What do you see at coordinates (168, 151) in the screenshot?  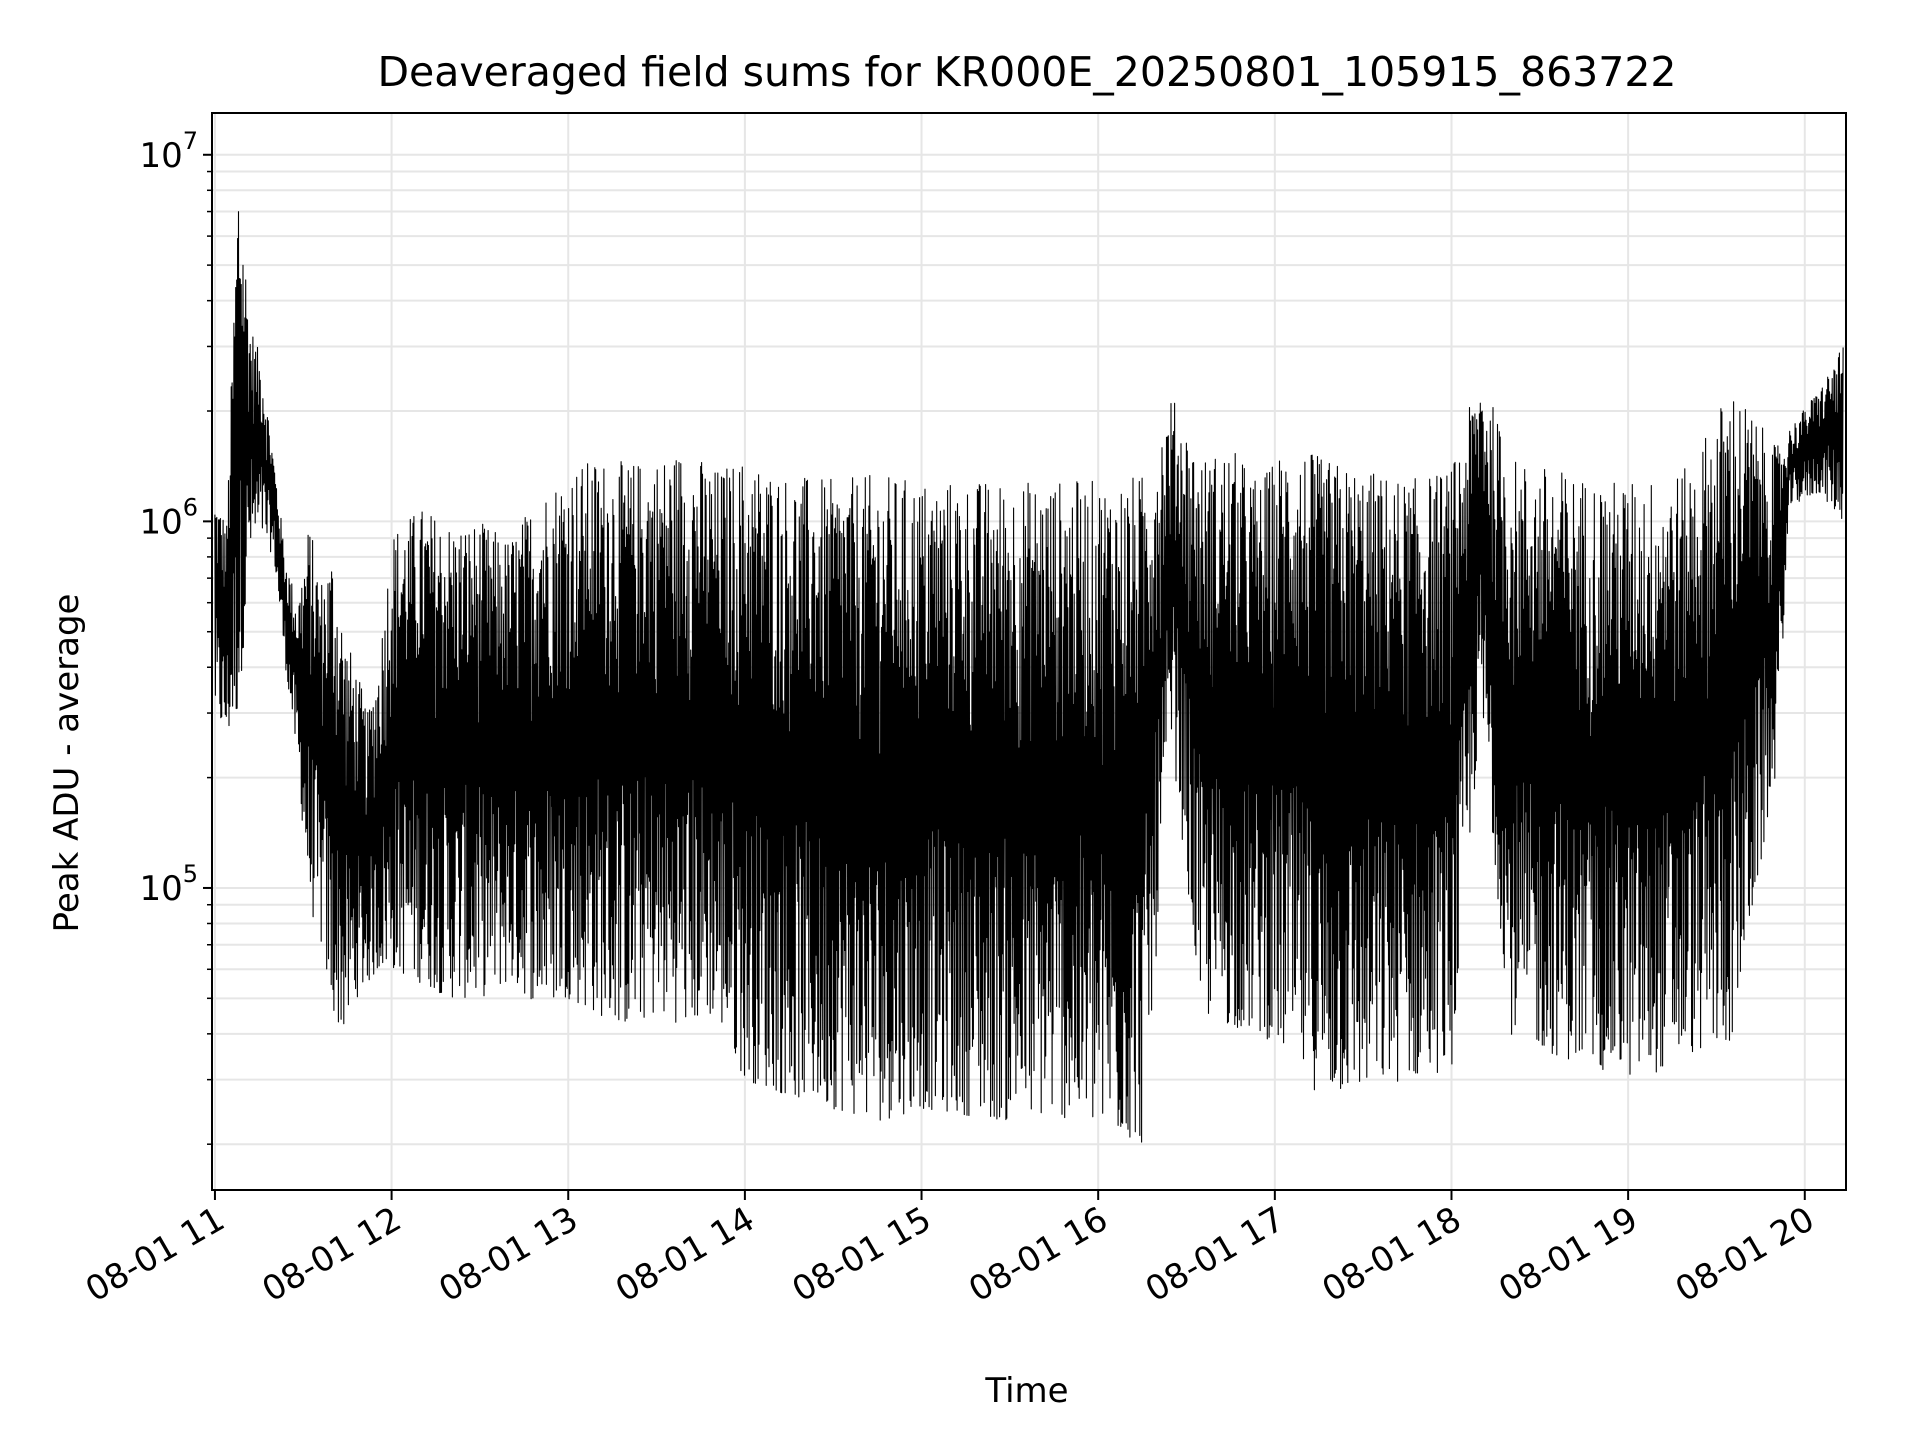 I see `y-tick-label: 10⁷` at bounding box center [168, 151].